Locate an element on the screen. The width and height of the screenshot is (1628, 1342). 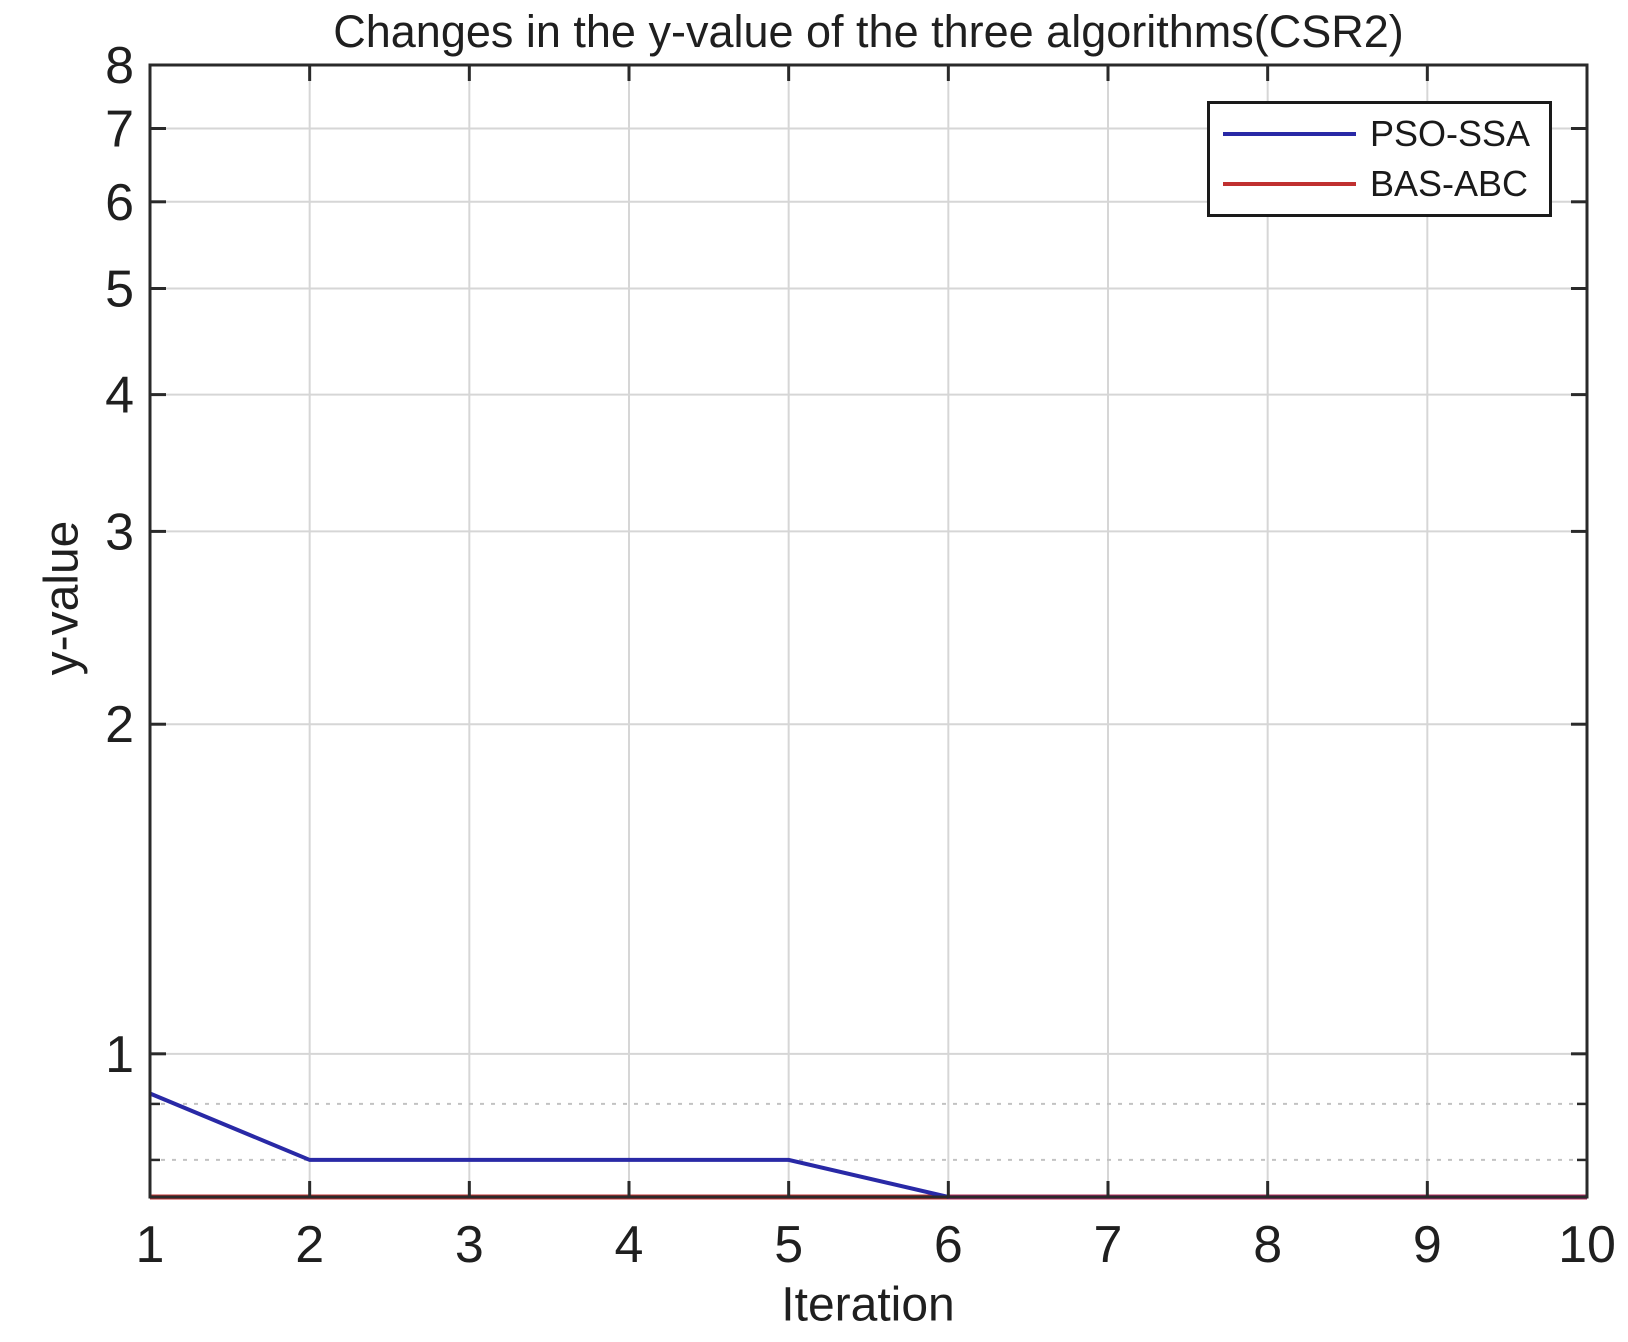
x-tick-label: 8 is located at coordinates (1267, 1245).